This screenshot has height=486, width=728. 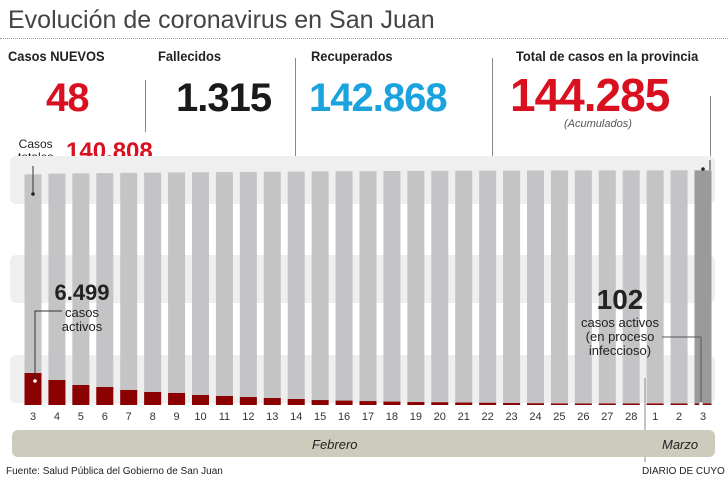 What do you see at coordinates (655, 417) in the screenshot?
I see `x-tick-label: 1` at bounding box center [655, 417].